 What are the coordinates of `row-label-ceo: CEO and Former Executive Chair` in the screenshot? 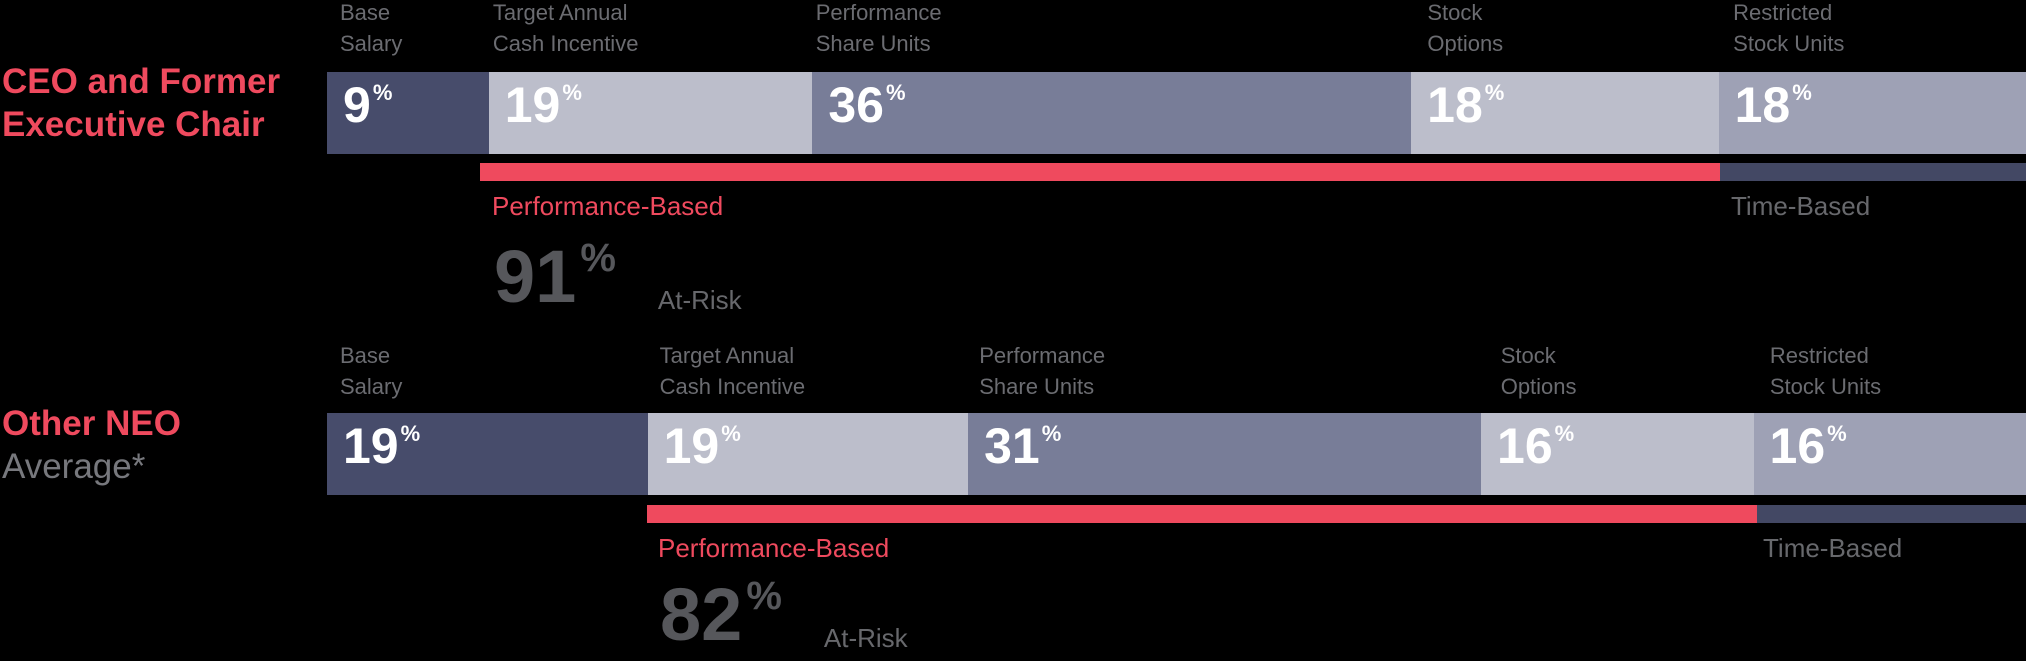 It's located at (141, 103).